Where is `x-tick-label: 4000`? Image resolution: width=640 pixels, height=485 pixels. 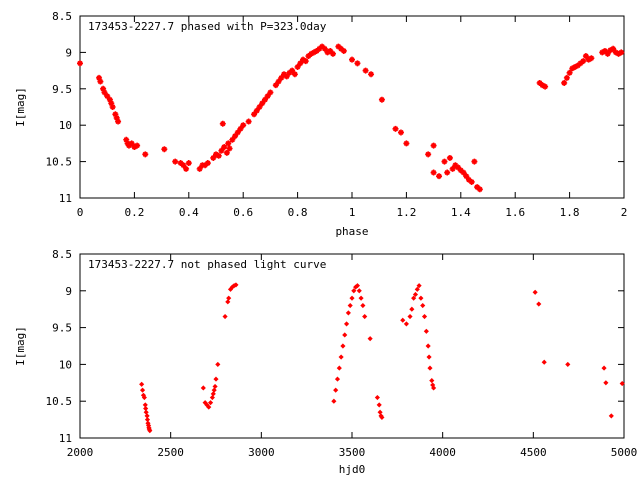
x-tick-label: 4000 is located at coordinates (442, 452).